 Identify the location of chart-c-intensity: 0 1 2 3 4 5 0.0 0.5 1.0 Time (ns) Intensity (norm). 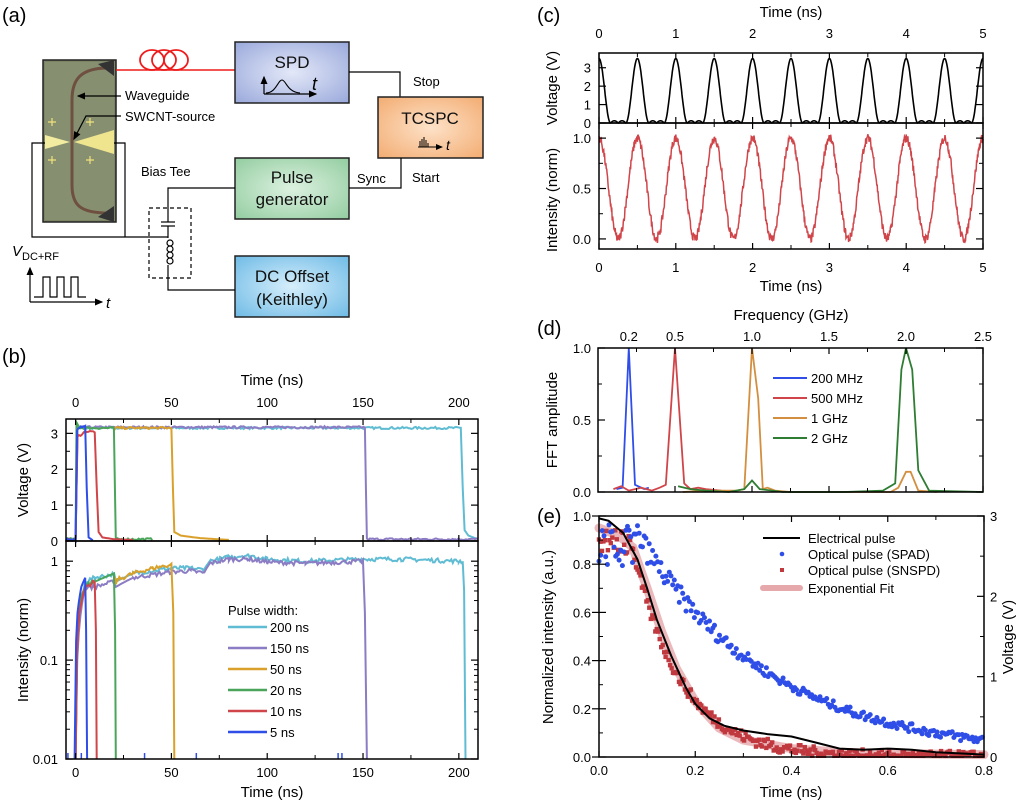
(765, 208).